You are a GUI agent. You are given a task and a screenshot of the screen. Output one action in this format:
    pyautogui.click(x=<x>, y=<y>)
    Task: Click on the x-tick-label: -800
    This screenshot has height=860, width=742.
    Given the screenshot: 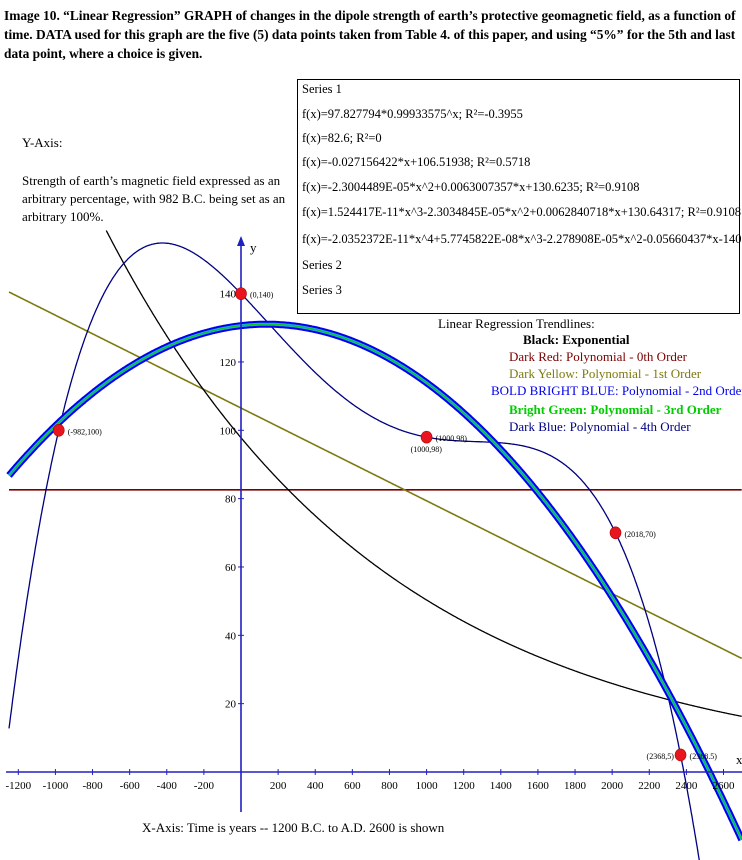 What is the action you would take?
    pyautogui.click(x=92, y=786)
    